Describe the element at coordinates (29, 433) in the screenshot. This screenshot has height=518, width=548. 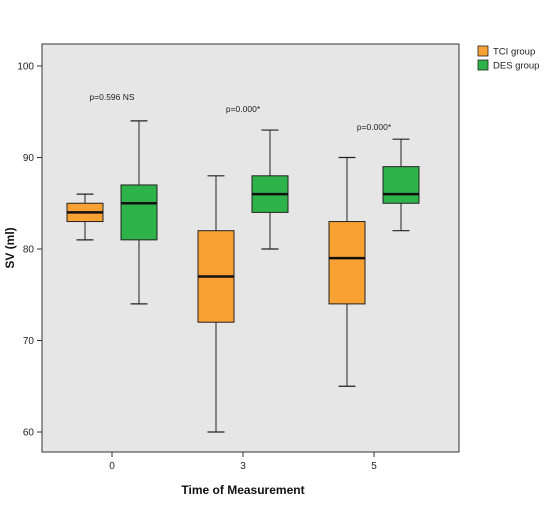
I see `y-tick-label: 60` at that location.